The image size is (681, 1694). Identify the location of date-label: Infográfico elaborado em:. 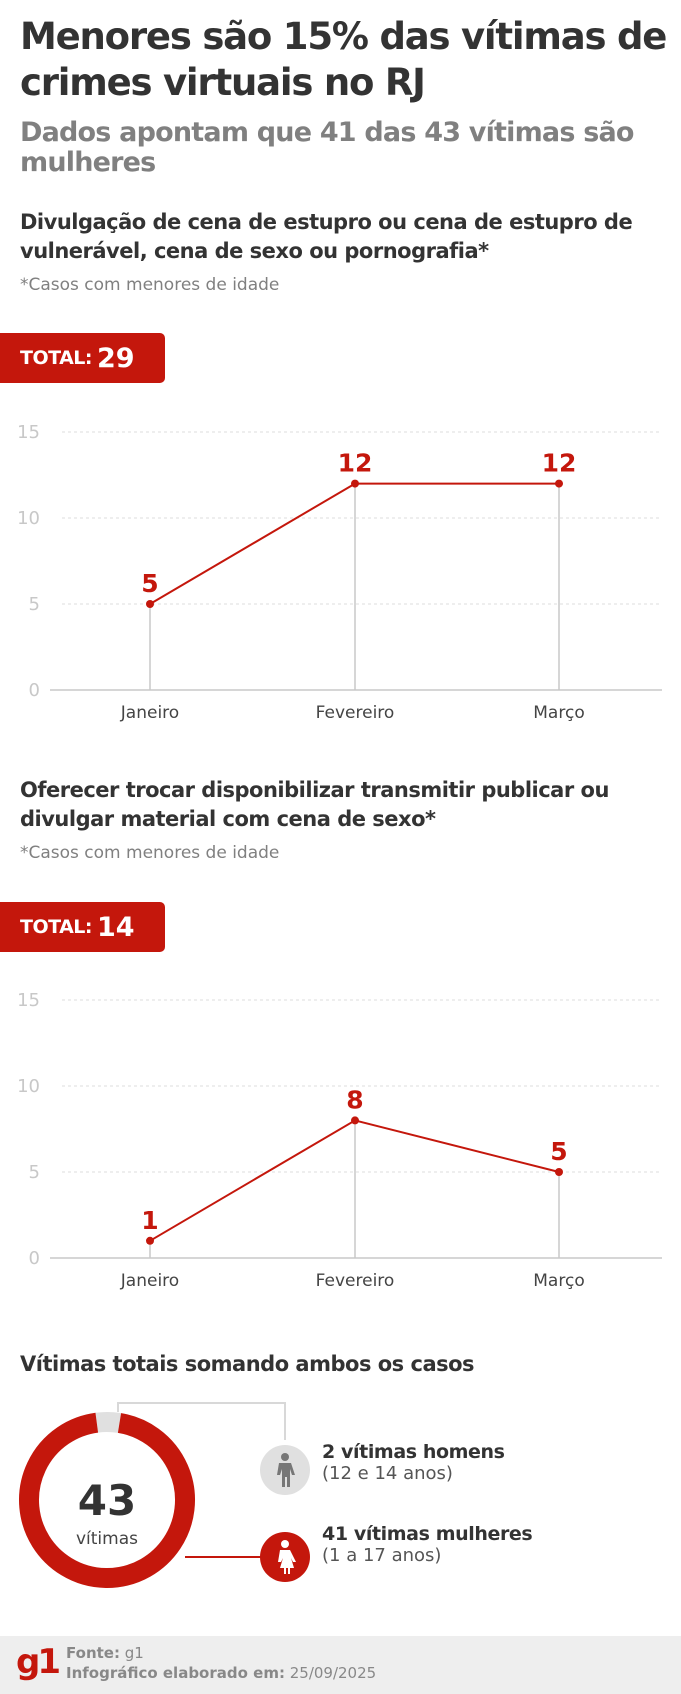
(175, 1673).